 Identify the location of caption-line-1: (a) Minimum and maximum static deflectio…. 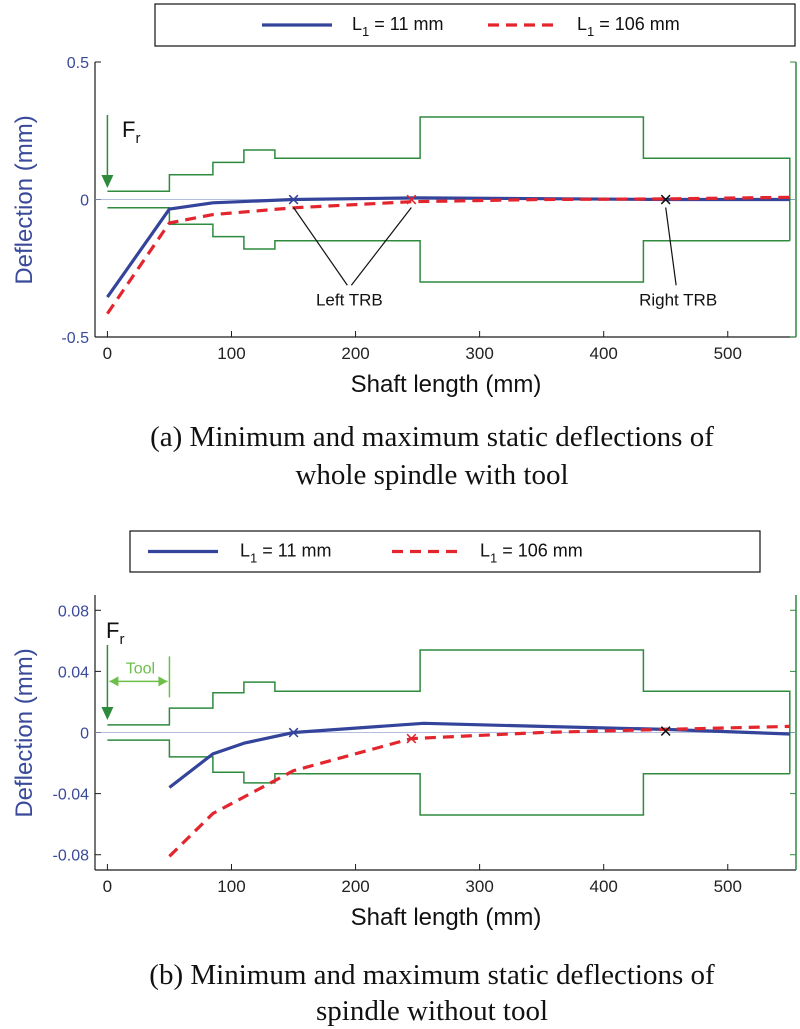
(432, 437).